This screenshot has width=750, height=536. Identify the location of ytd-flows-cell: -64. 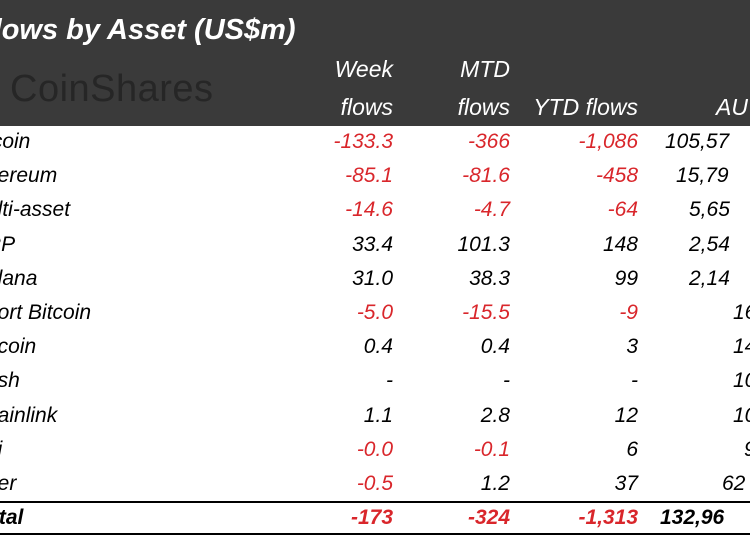
(622, 210).